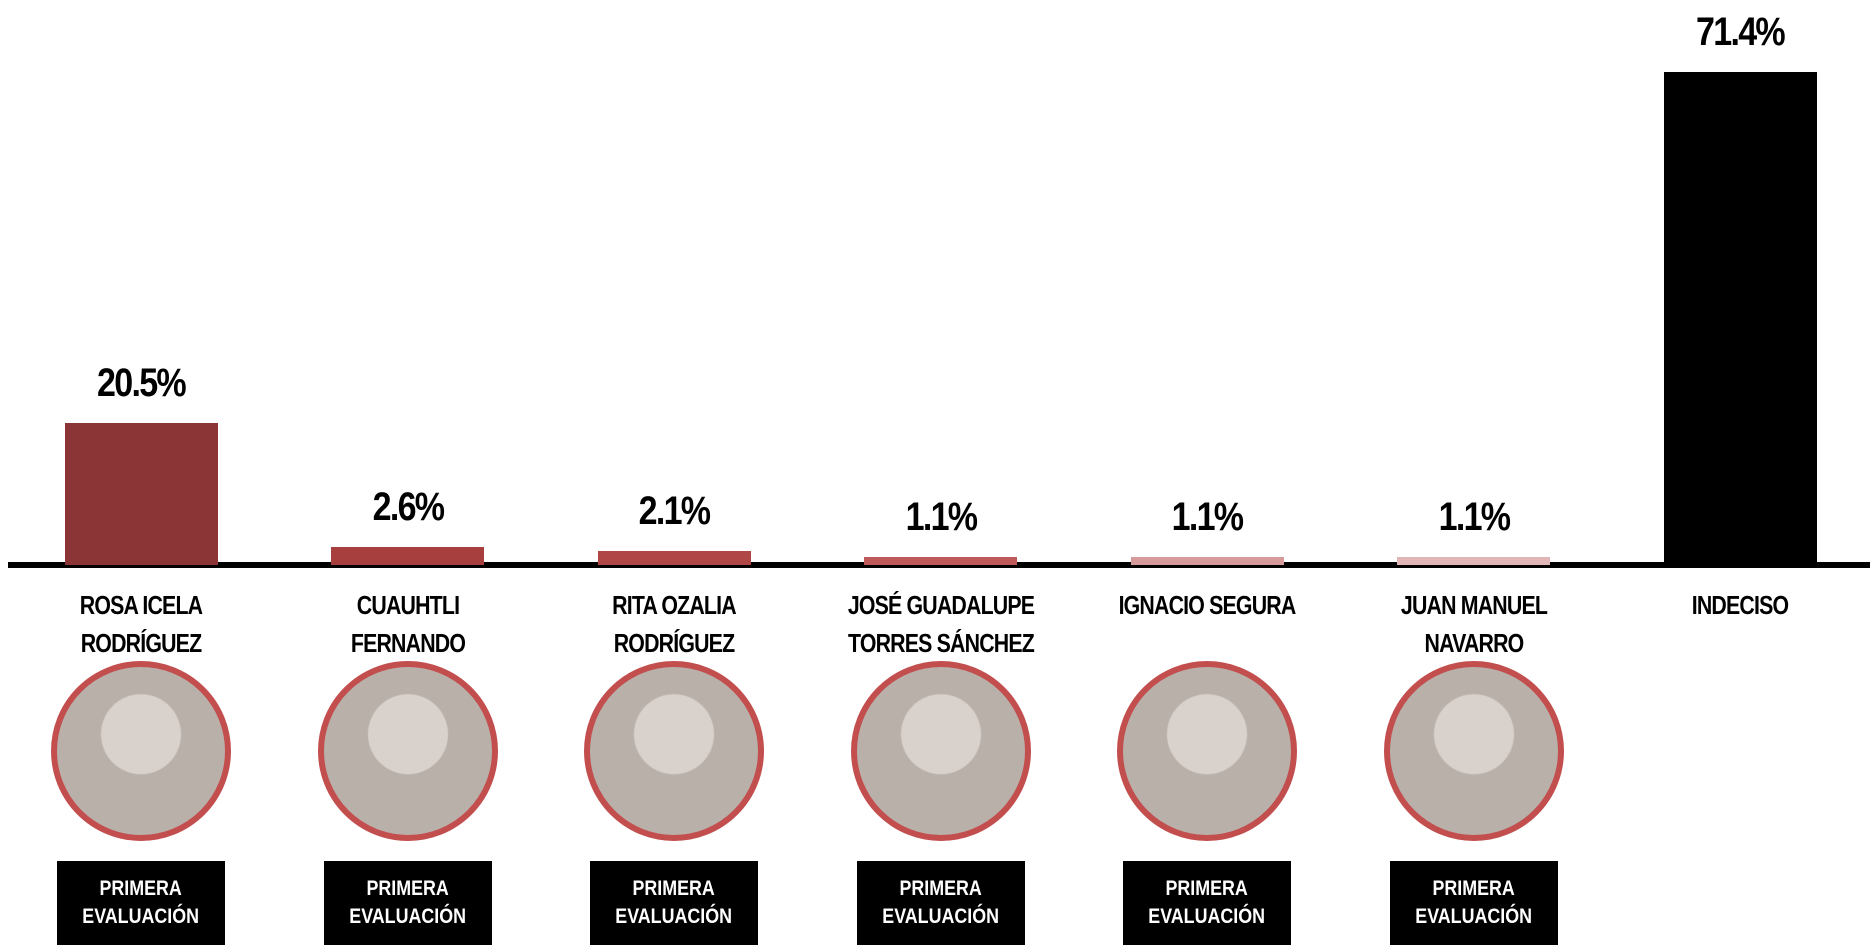 Image resolution: width=1870 pixels, height=945 pixels. I want to click on value-label: 2.1%, so click(674, 510).